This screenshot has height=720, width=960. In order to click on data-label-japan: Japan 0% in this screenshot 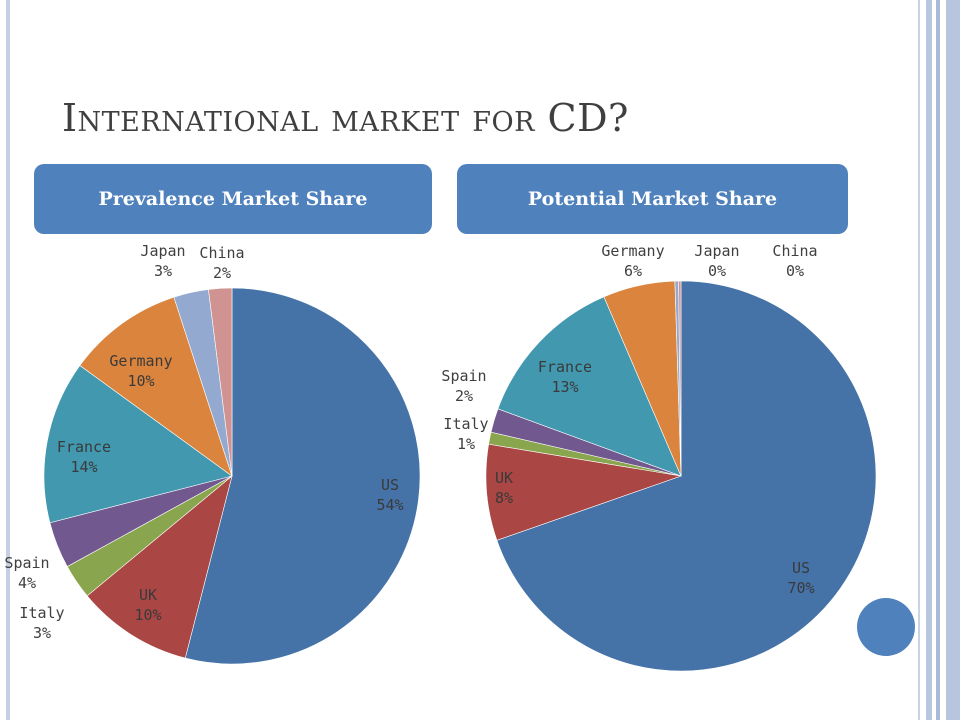, I will do `click(716, 261)`.